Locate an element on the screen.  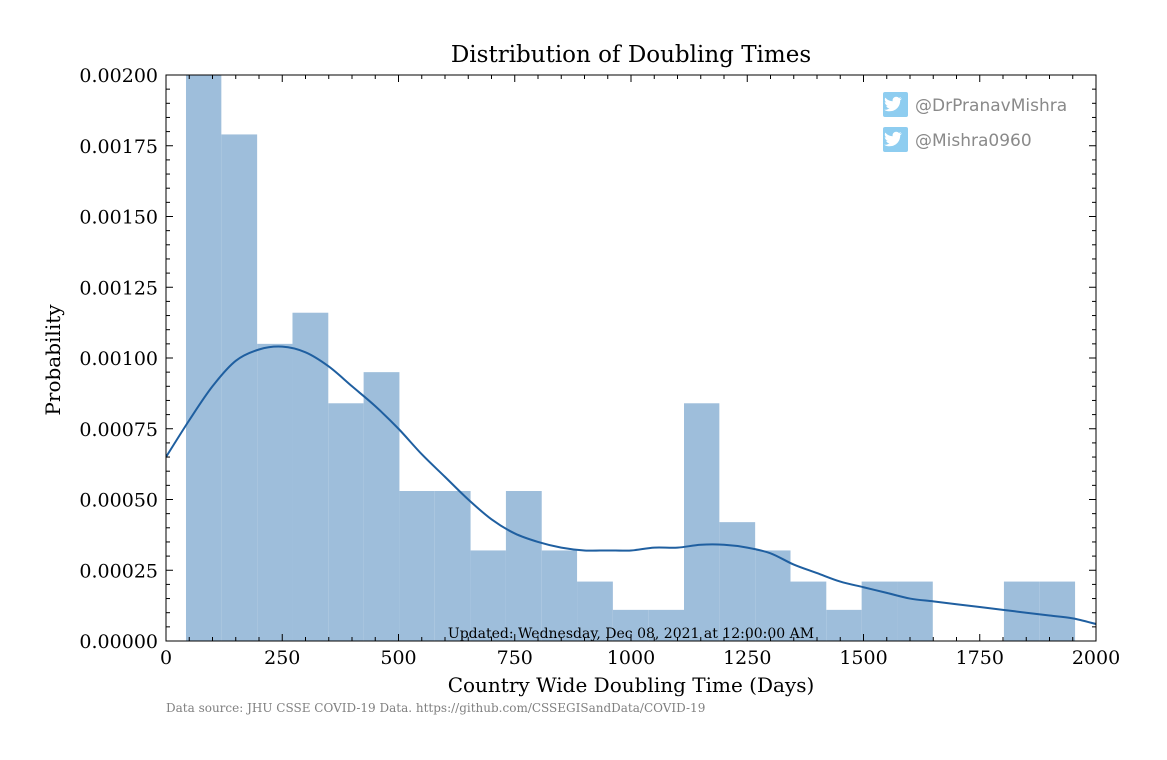
y-axis-label: Probability is located at coordinates (53, 360).